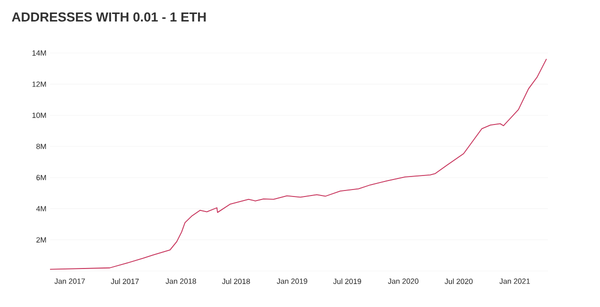 The height and width of the screenshot is (307, 600). What do you see at coordinates (109, 17) in the screenshot?
I see `chart-title: ADDRESSES WITH 0.01 - 1 ETH` at bounding box center [109, 17].